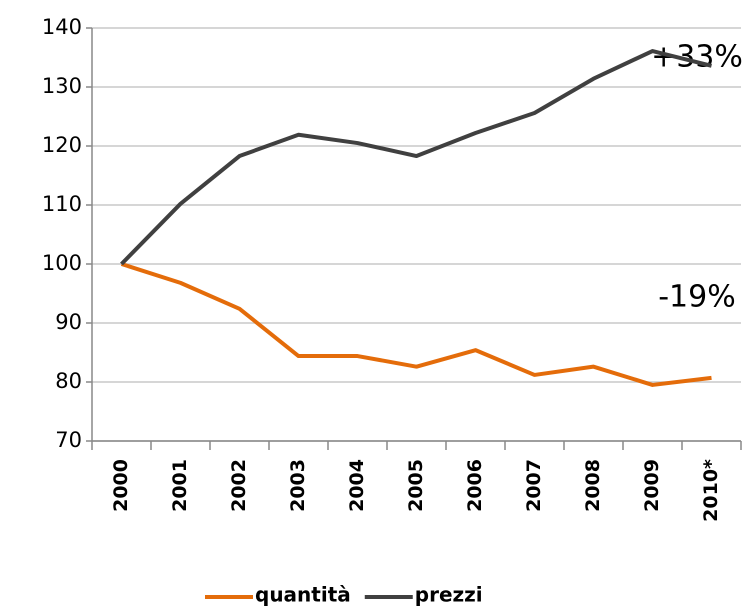  Describe the element at coordinates (475, 485) in the screenshot. I see `x-tick-label: 2006` at that location.